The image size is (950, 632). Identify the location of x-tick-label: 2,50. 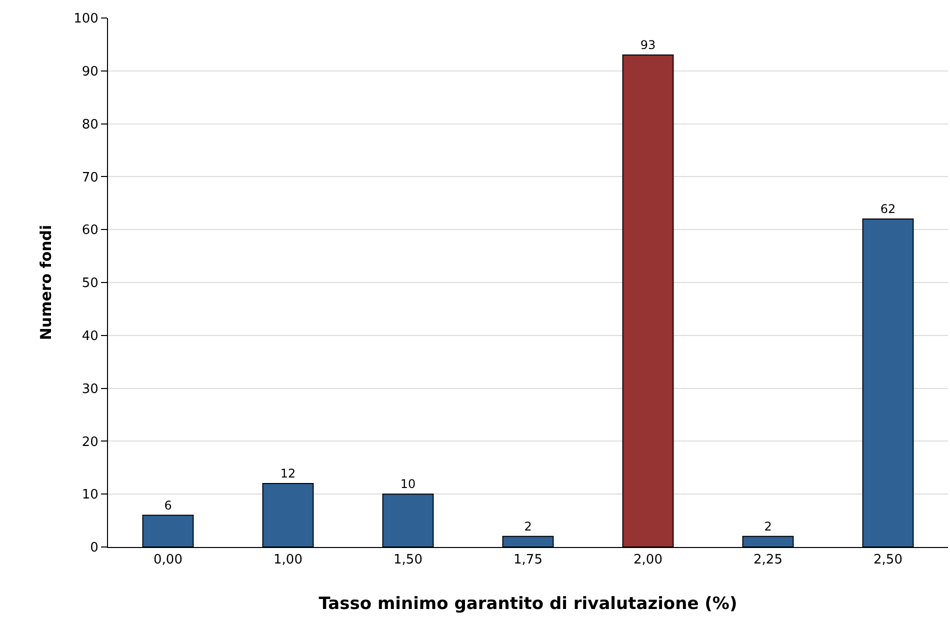
(888, 560).